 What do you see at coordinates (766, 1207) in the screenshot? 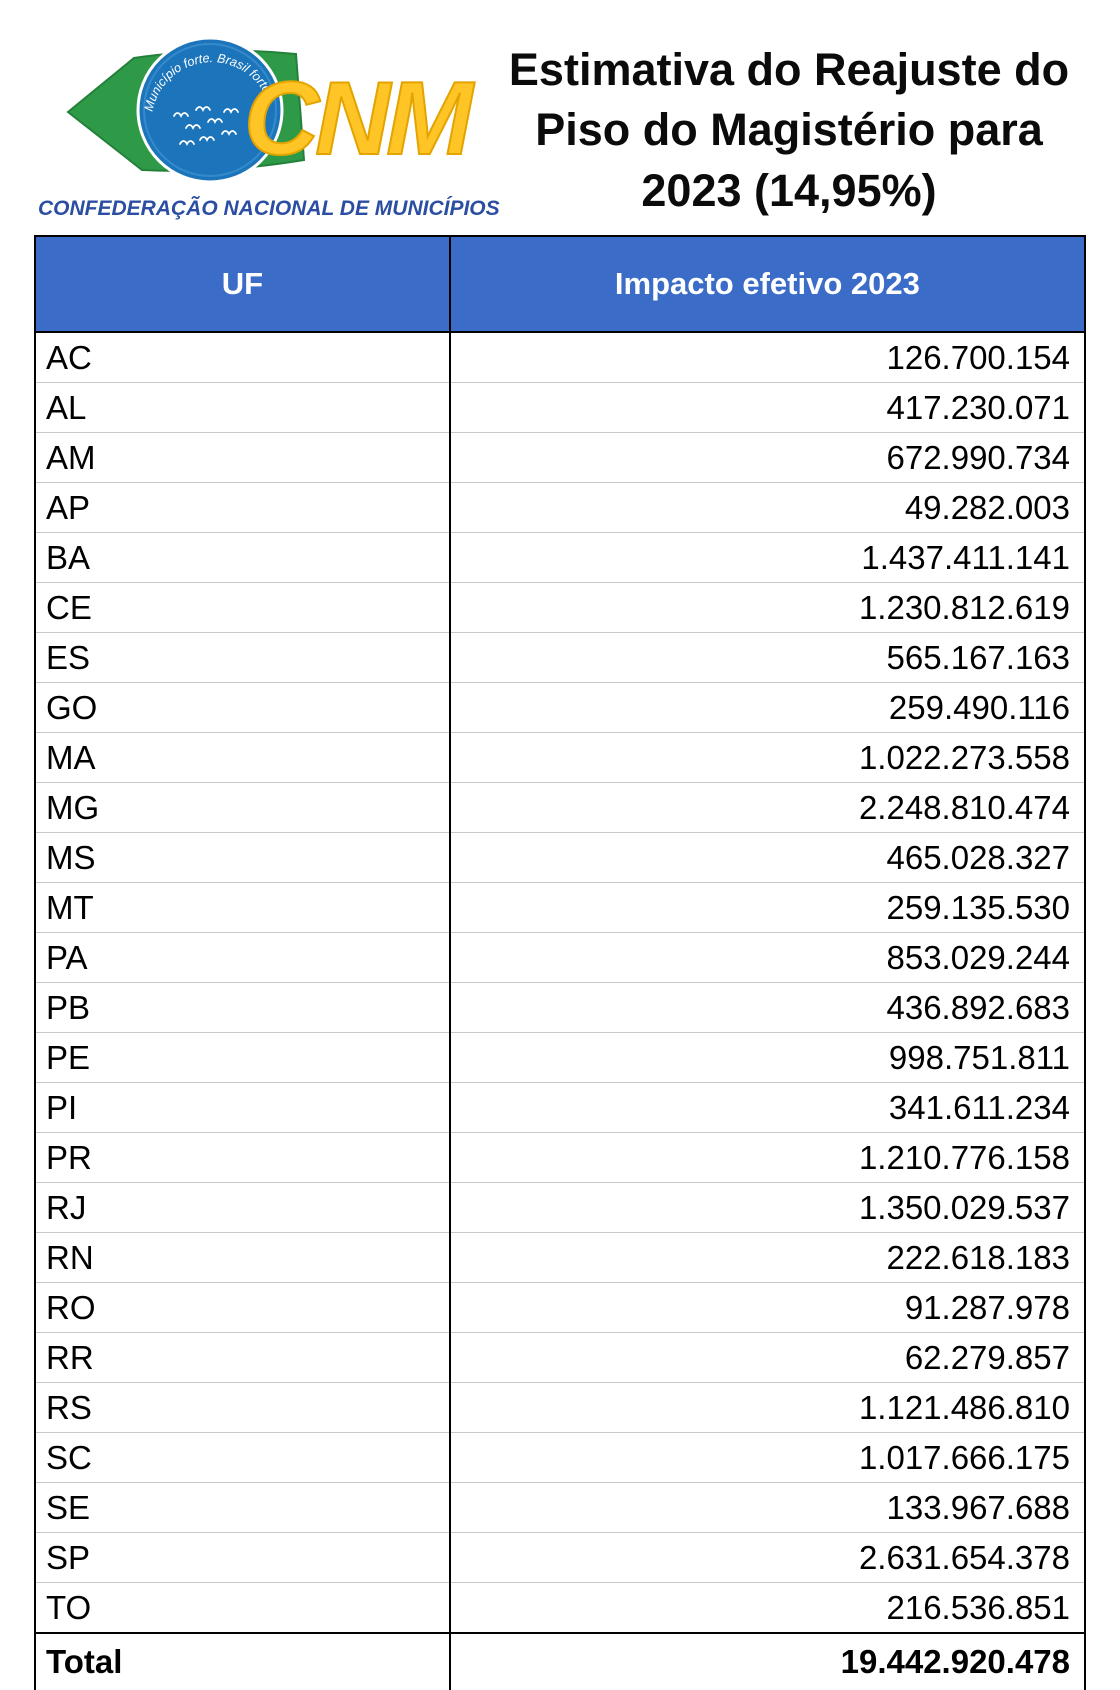
I see `value-cell: 1.350.029.537` at bounding box center [766, 1207].